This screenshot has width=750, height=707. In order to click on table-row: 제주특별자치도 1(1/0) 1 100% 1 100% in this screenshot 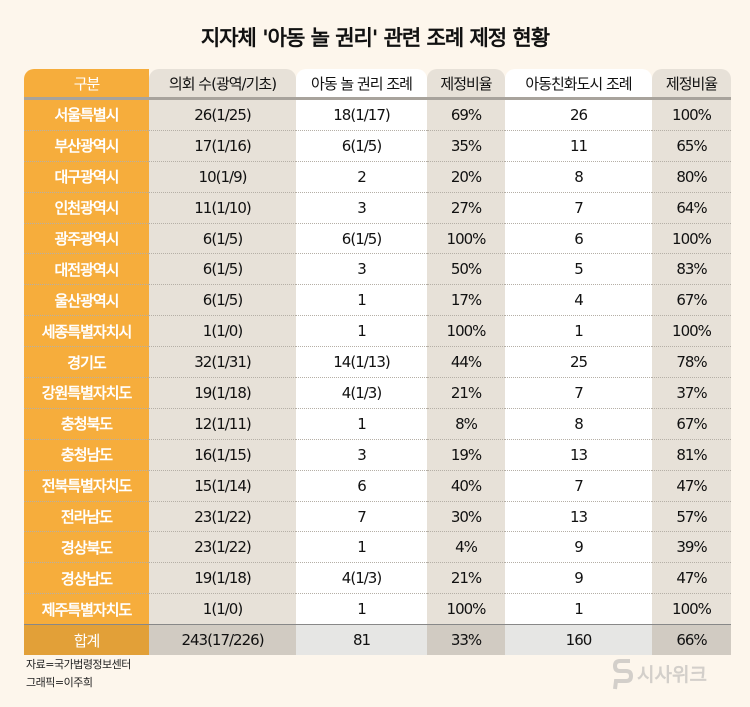, I will do `click(377, 609)`.